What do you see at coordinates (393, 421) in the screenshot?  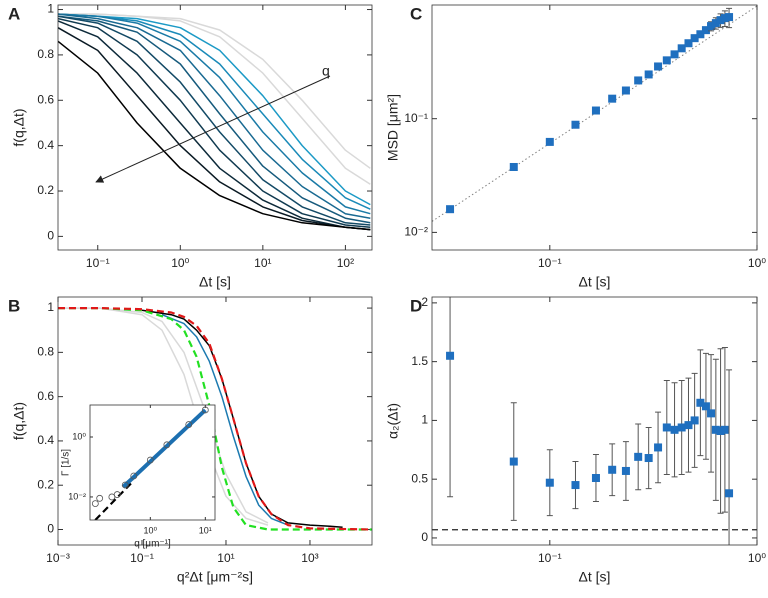 I see `y-axis-label: α₂(Δt)` at bounding box center [393, 421].